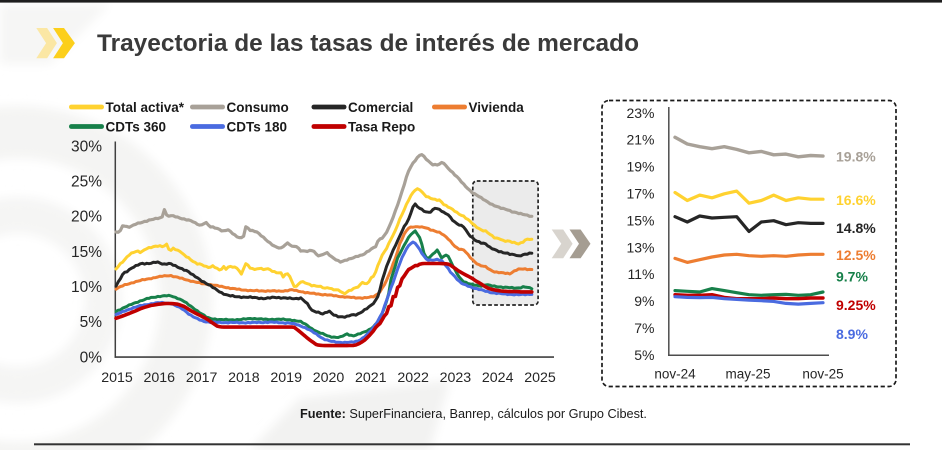 The width and height of the screenshot is (942, 450). I want to click on svg-text: CDTs 360, so click(136, 126).